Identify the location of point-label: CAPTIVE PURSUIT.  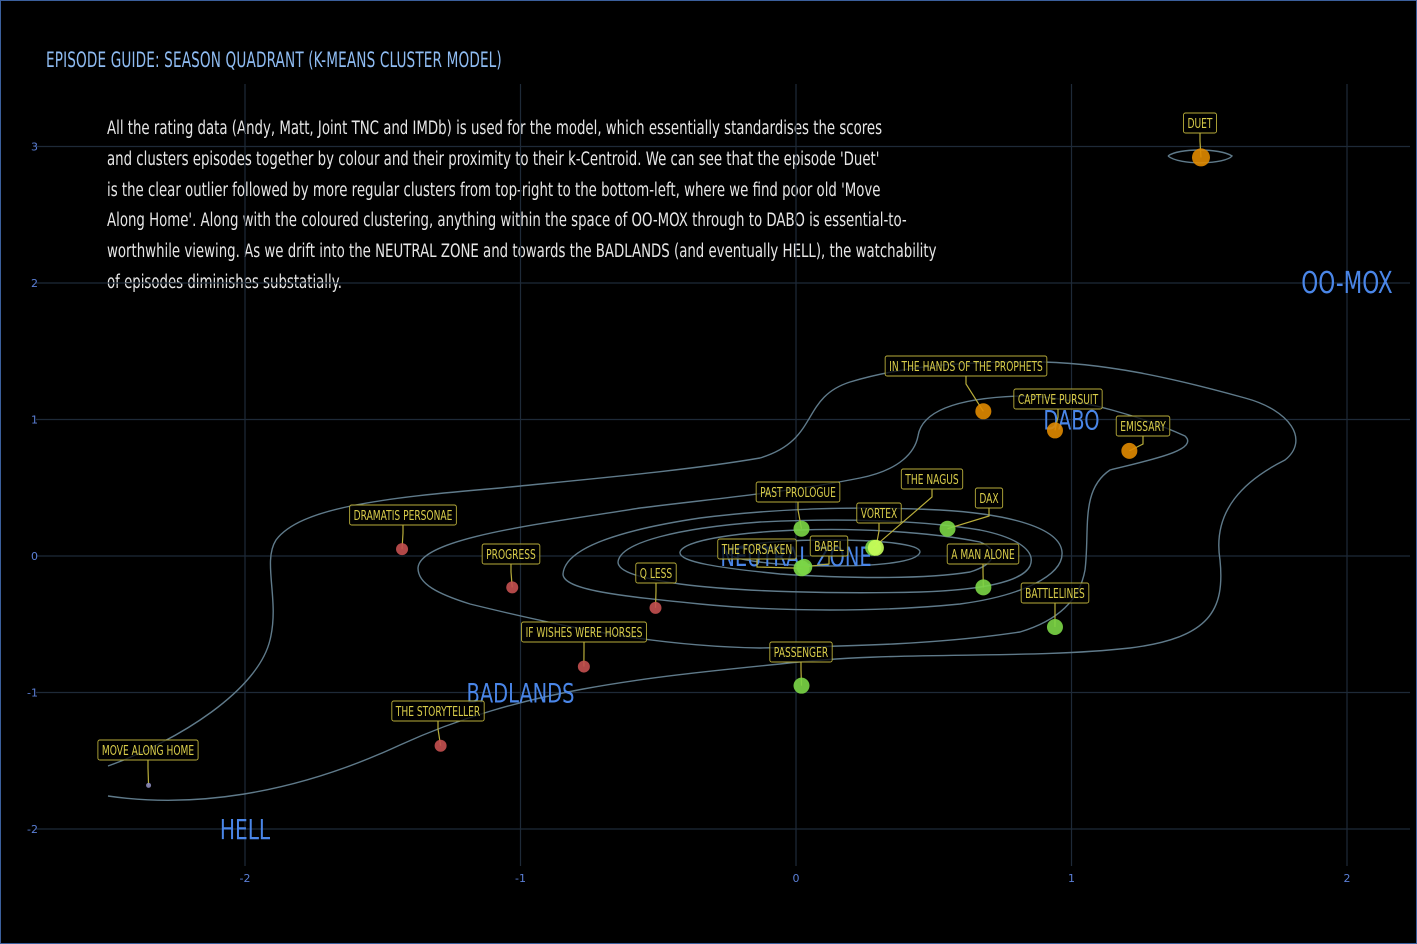
(1058, 399).